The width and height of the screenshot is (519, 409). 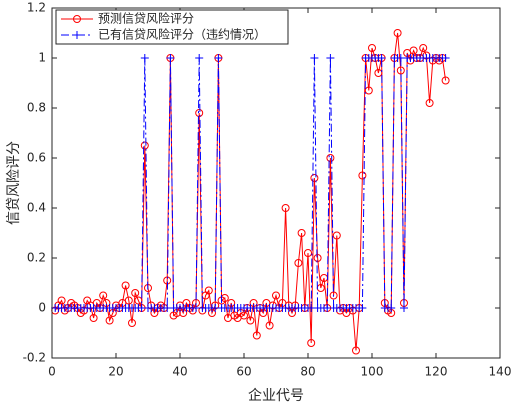 I want to click on legend-label: 预测信贷风险评分, so click(x=146, y=18).